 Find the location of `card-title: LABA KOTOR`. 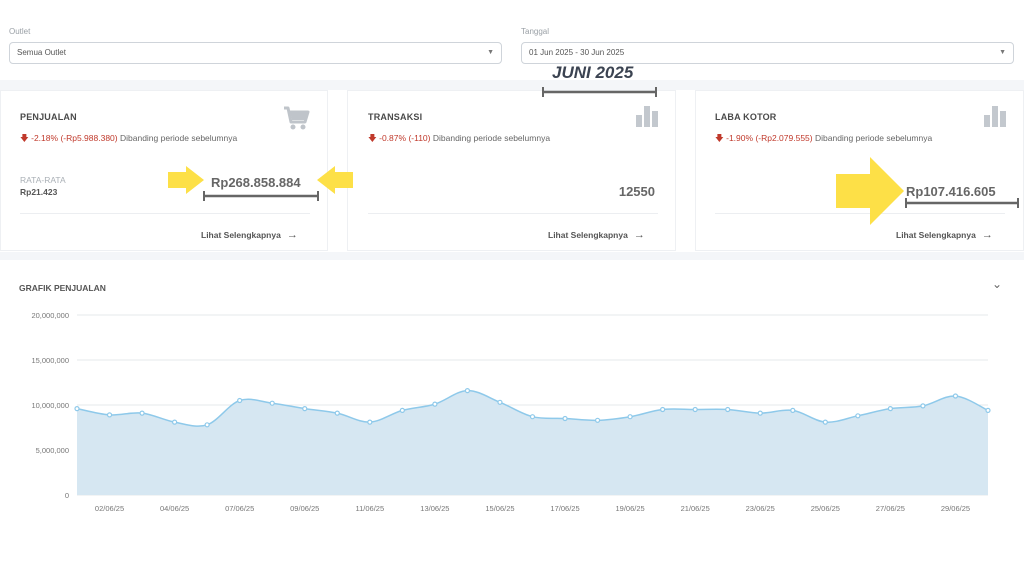

card-title: LABA KOTOR is located at coordinates (746, 117).